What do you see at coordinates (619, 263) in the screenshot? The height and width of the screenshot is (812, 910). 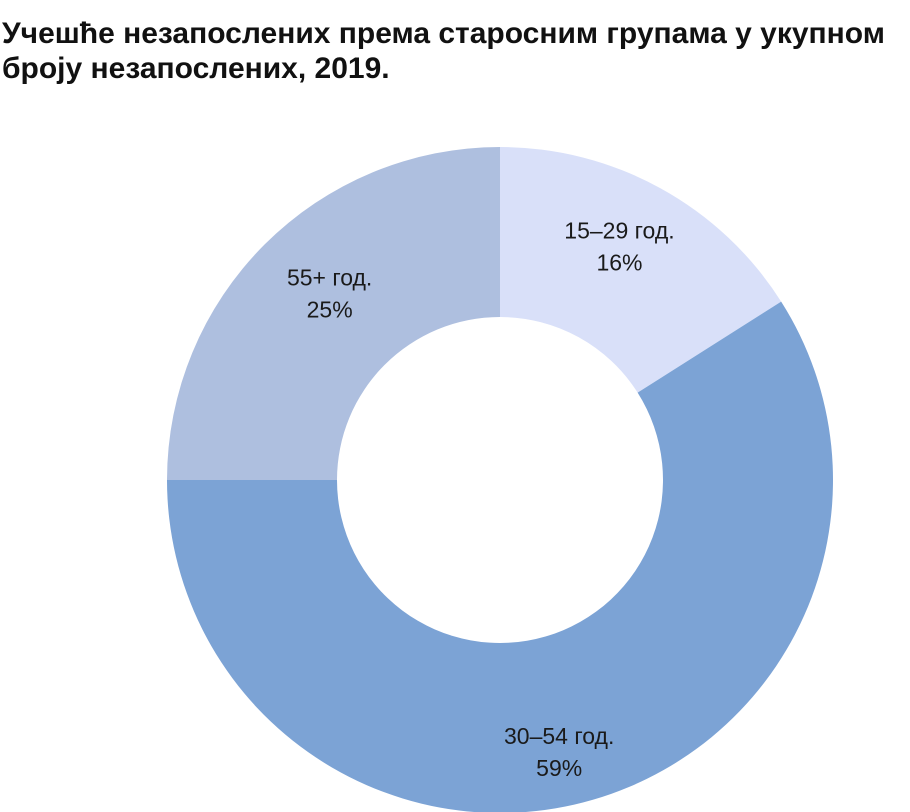 I see `slice-percent-1: 16%` at bounding box center [619, 263].